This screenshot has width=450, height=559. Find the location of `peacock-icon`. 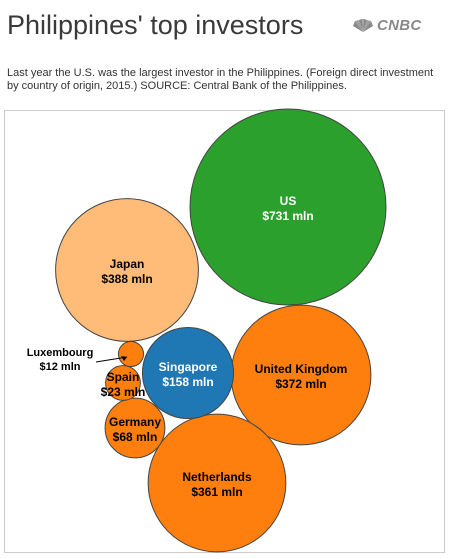

peacock-icon is located at coordinates (363, 25).